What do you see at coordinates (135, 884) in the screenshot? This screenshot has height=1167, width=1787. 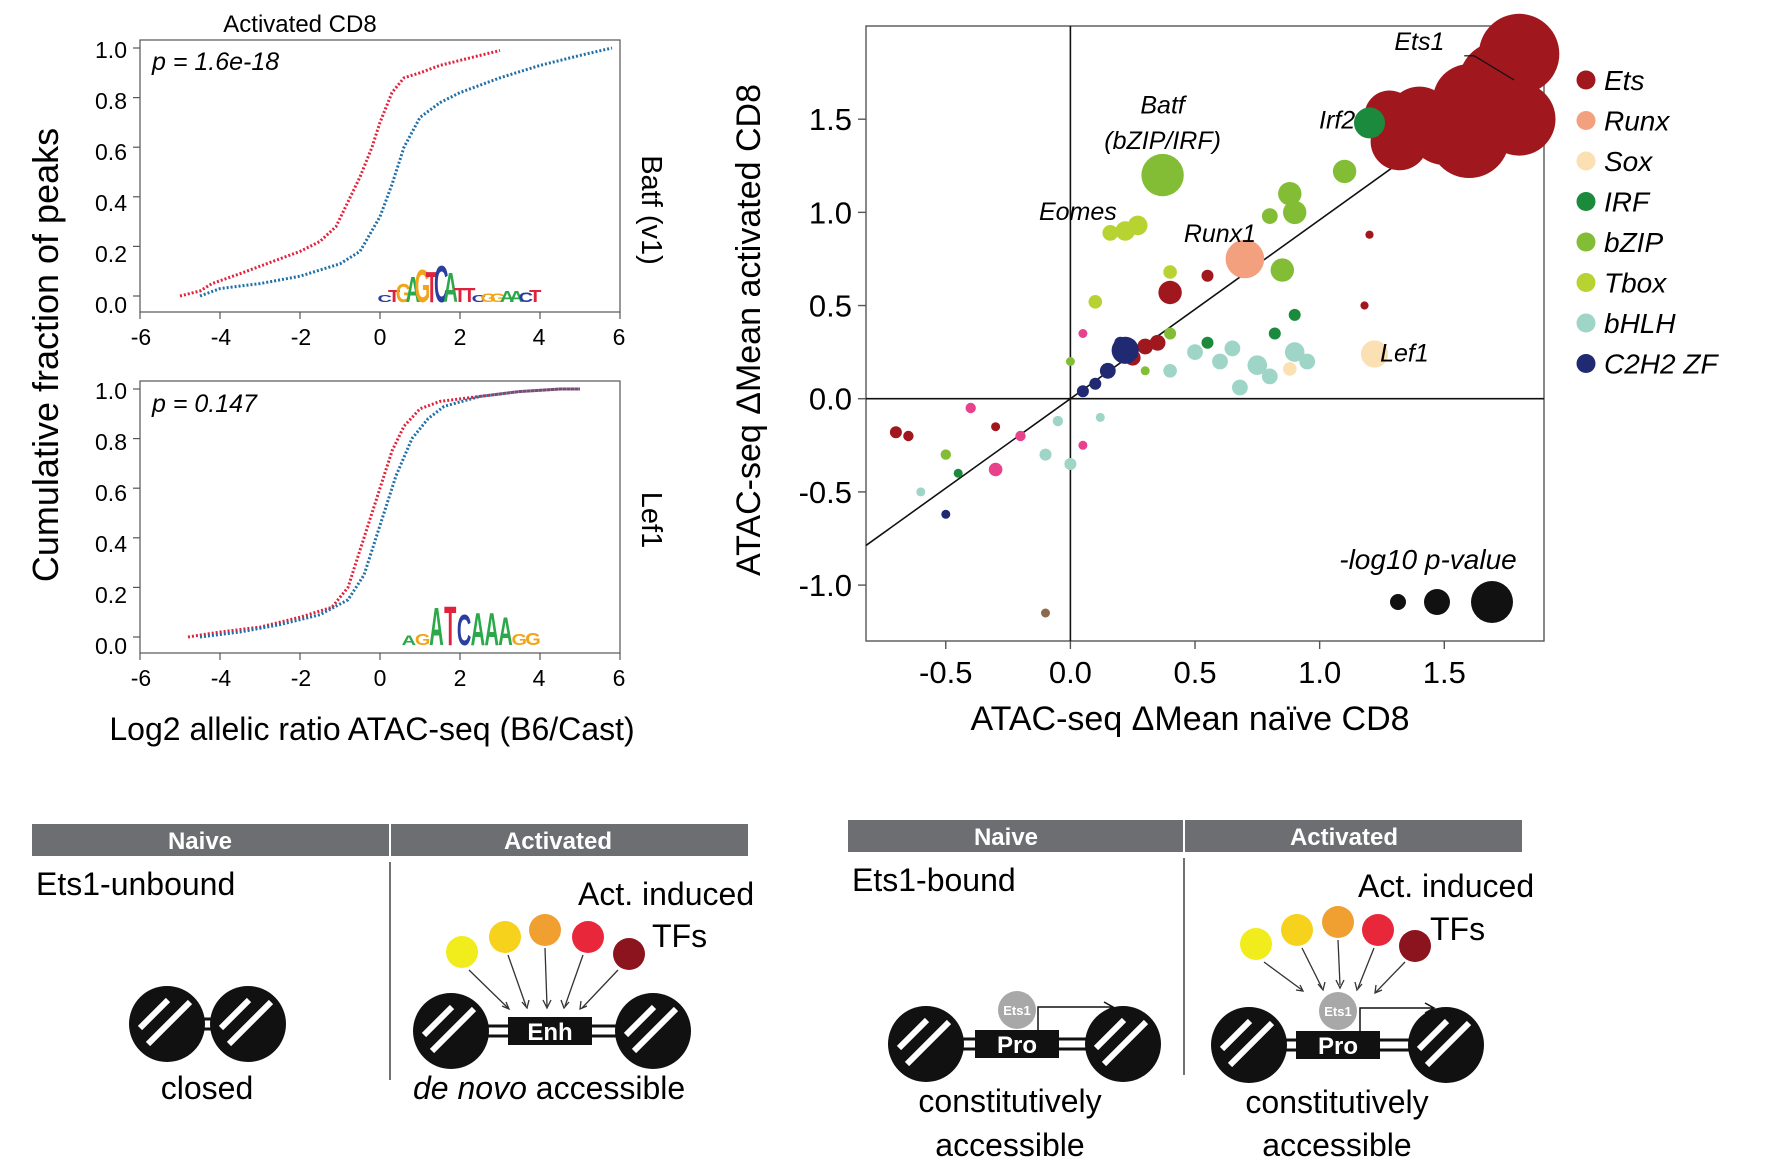 I see `state-label: Ets1-unbound` at bounding box center [135, 884].